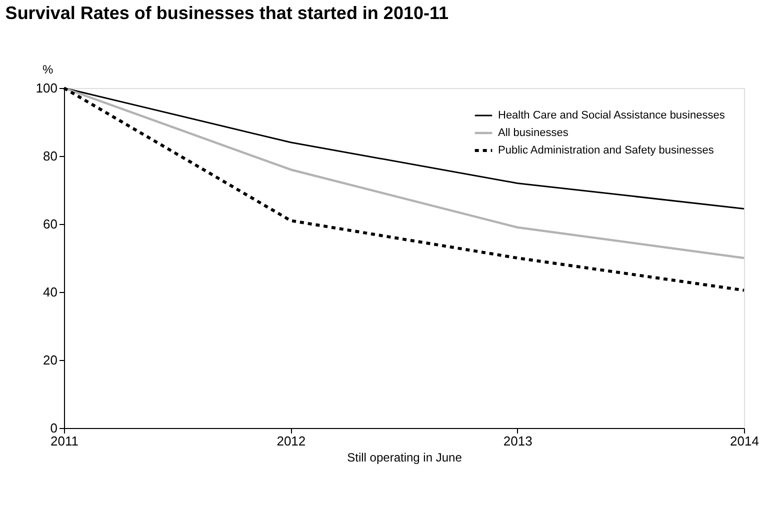 This screenshot has height=524, width=784. What do you see at coordinates (50, 156) in the screenshot?
I see `y-tick-label: 80` at bounding box center [50, 156].